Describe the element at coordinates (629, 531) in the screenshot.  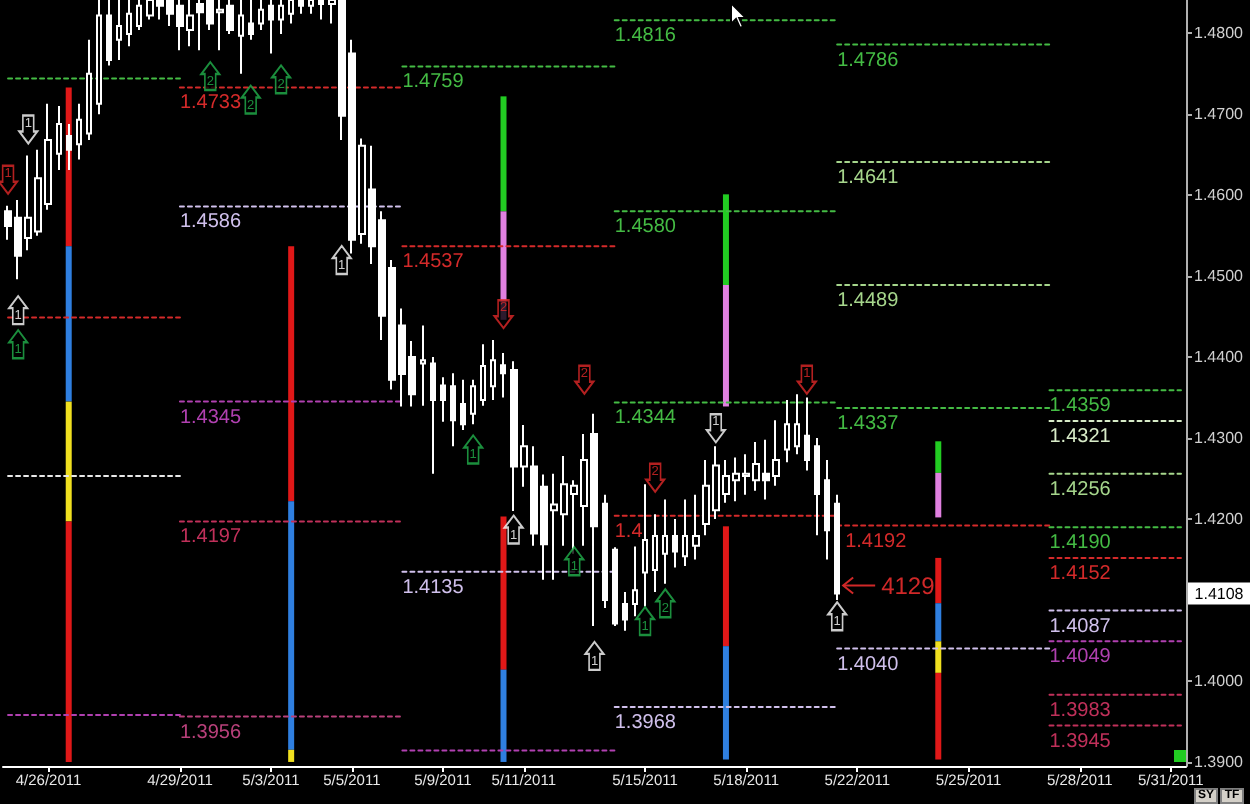
I see `series-label: 1.4` at that location.